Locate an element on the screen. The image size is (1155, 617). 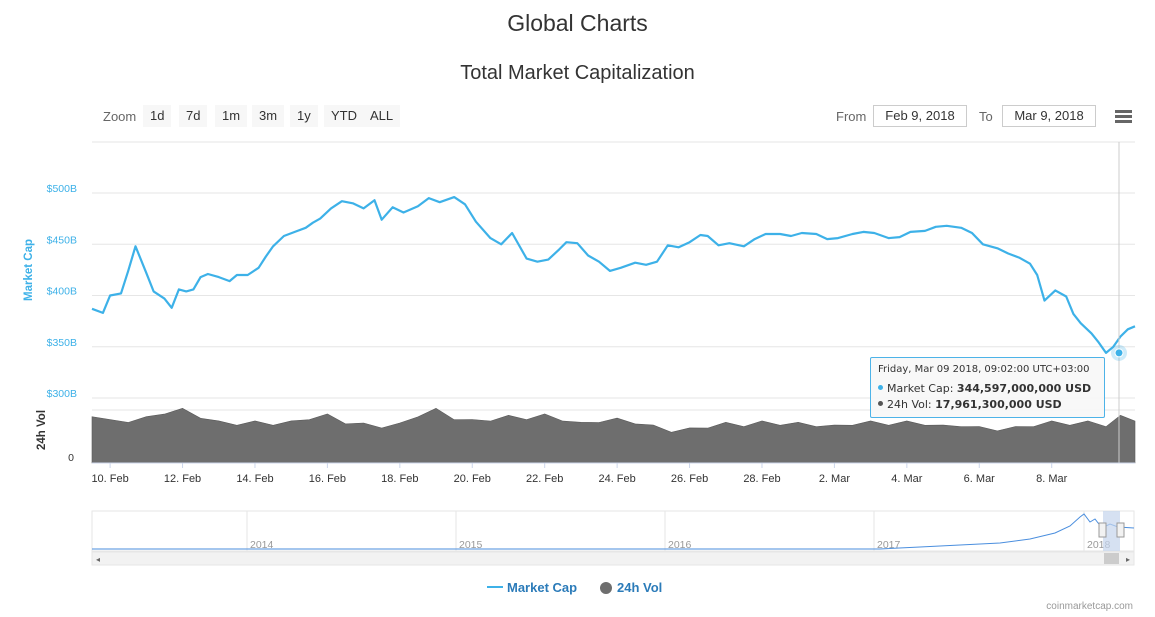
hamburger-menu-icon is located at coordinates (1123, 117).